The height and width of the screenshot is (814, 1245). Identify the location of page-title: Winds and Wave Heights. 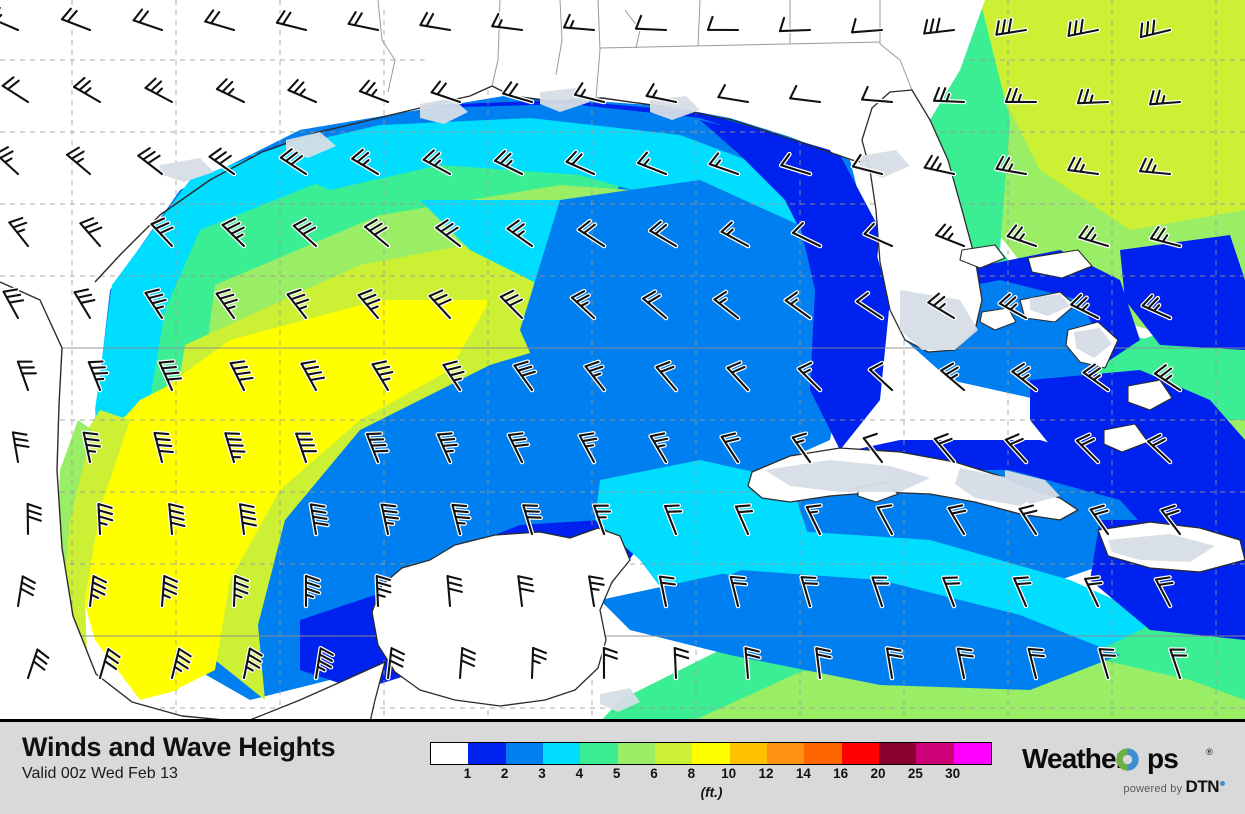
(179, 747).